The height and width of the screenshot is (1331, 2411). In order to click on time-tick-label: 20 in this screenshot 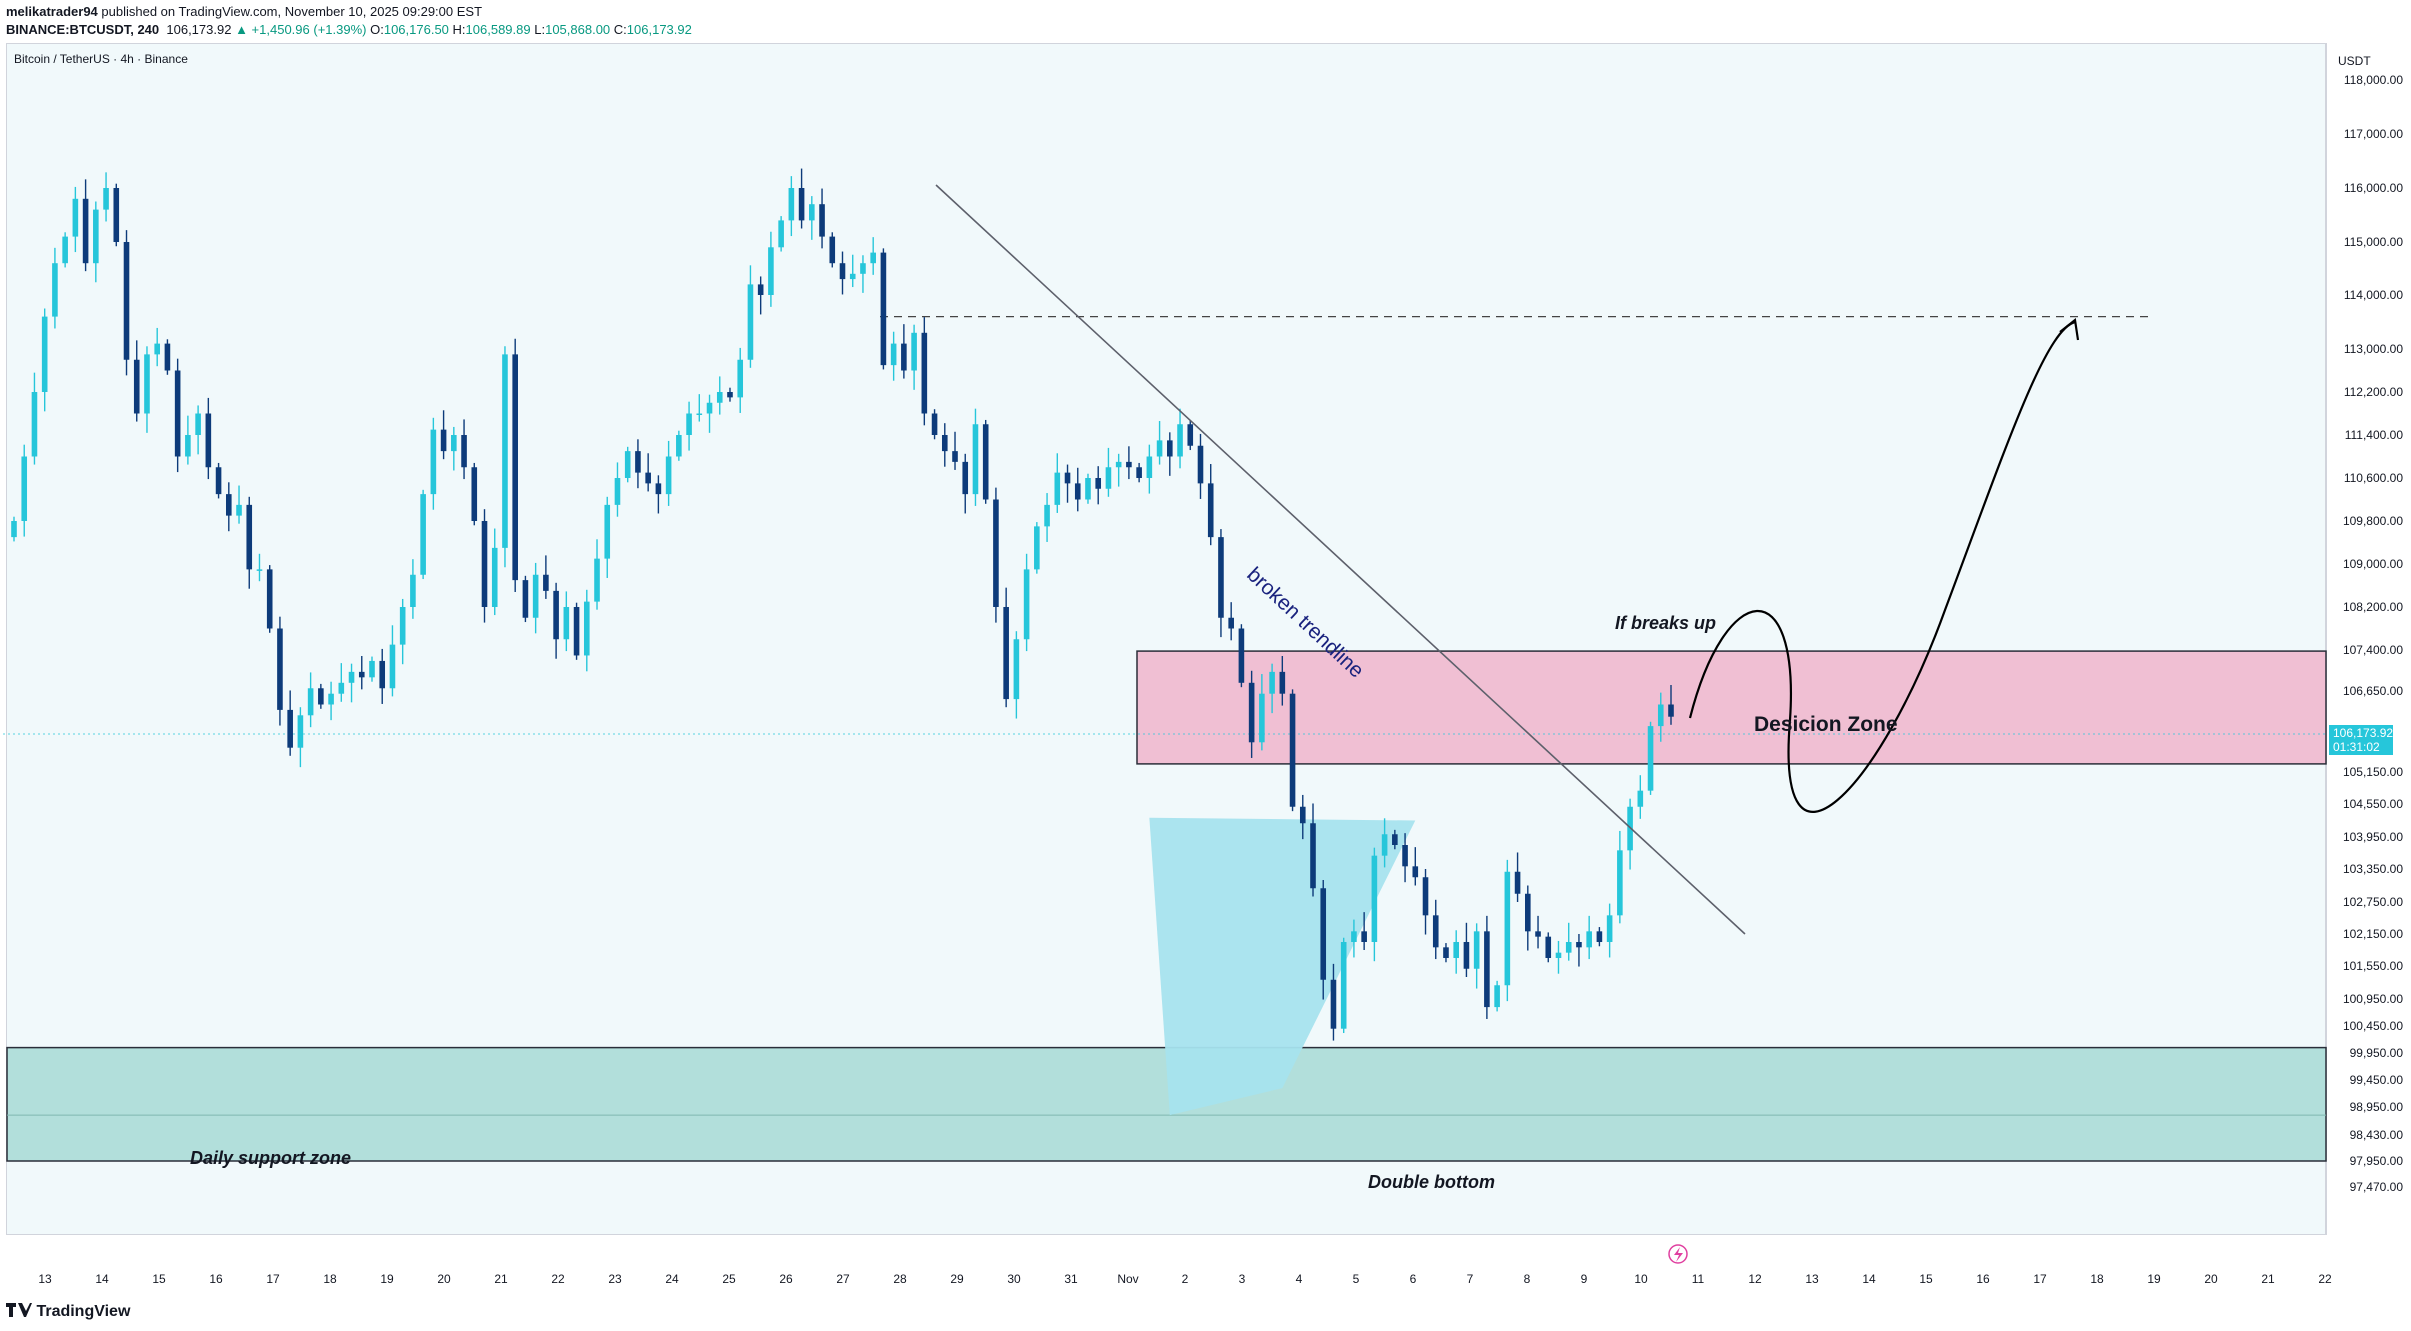, I will do `click(2211, 1279)`.